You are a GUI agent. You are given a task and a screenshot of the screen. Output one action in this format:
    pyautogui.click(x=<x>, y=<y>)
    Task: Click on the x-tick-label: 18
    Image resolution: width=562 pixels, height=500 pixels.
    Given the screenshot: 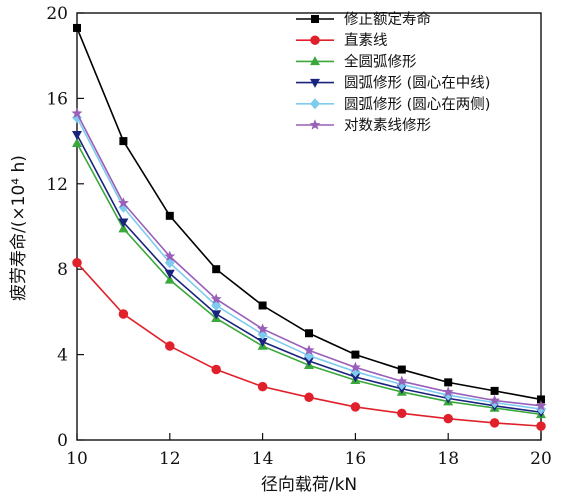 What is the action you would take?
    pyautogui.click(x=448, y=459)
    